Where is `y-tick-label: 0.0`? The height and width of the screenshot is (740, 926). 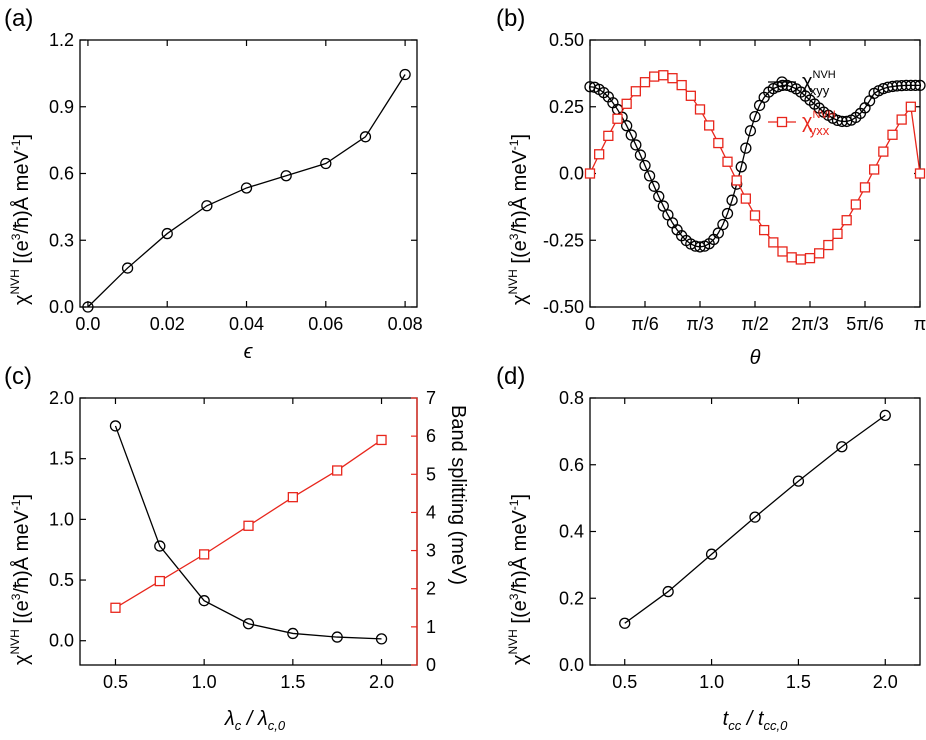
y-tick-label: 0.0 is located at coordinates (571, 174).